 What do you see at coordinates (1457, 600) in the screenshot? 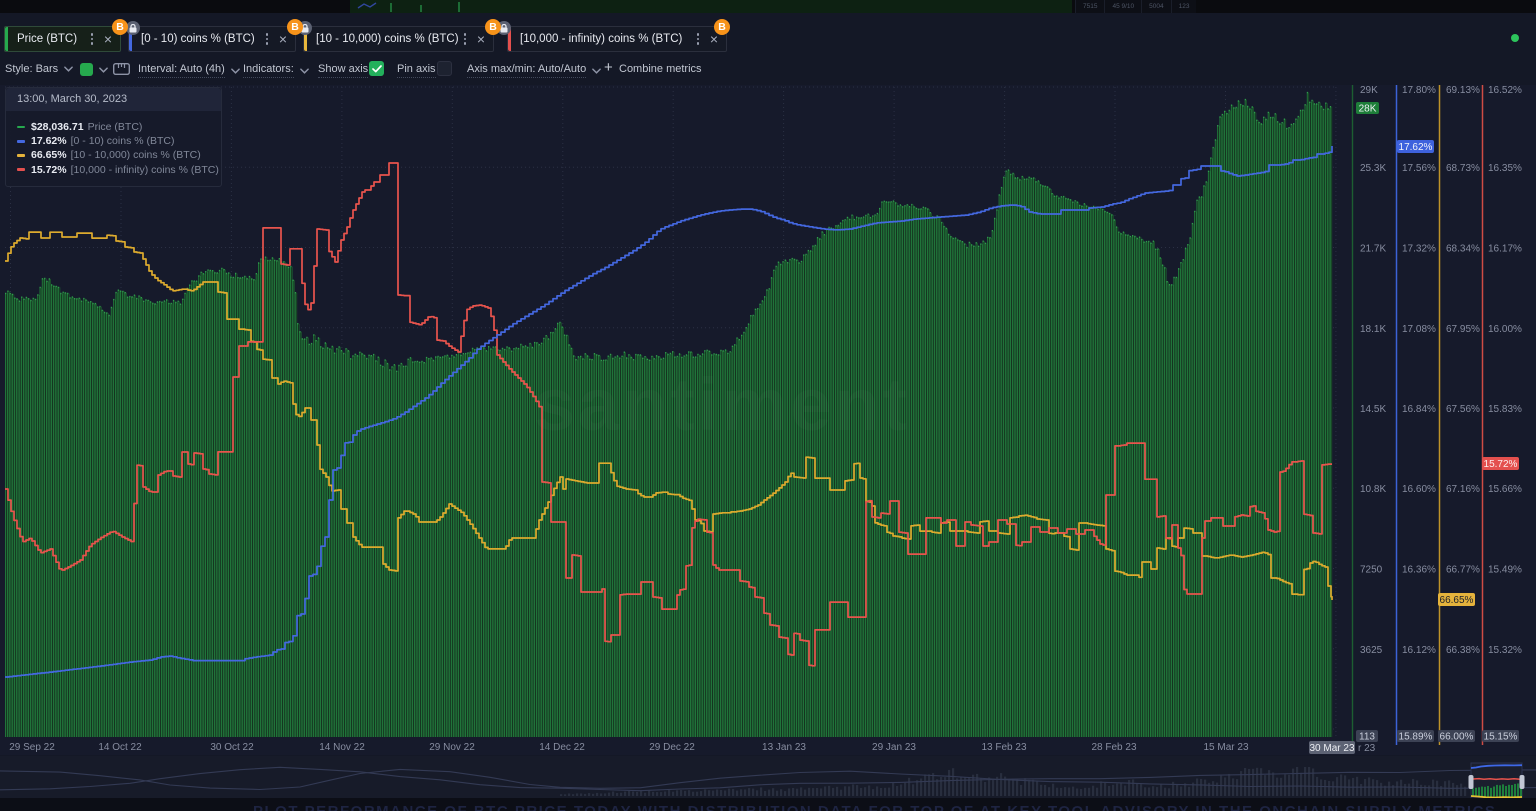
I see `svg-text: 66.65%` at bounding box center [1457, 600].